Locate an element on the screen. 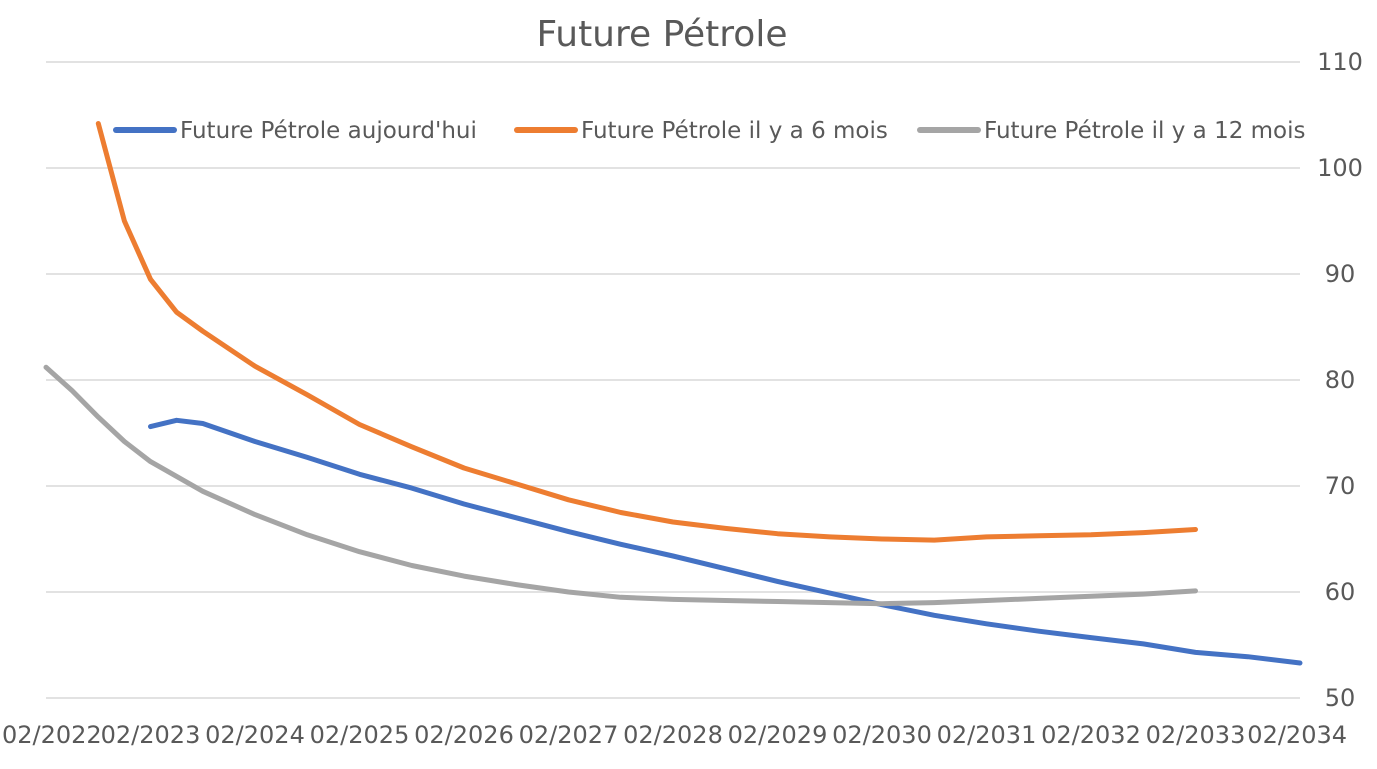  y-tick-label: 80 is located at coordinates (1340, 380).